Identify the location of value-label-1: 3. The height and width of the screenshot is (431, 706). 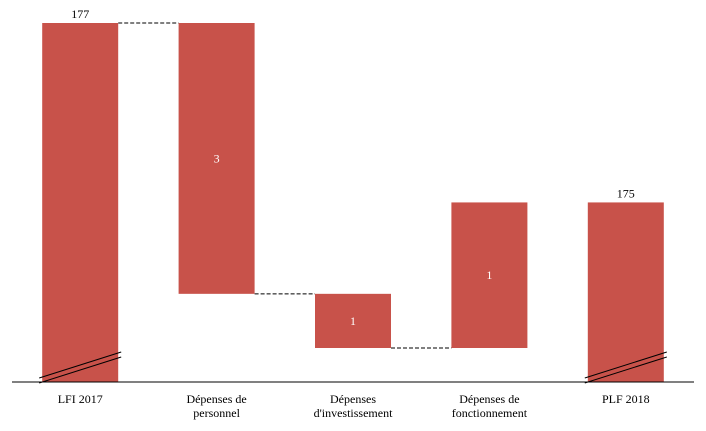
(217, 158).